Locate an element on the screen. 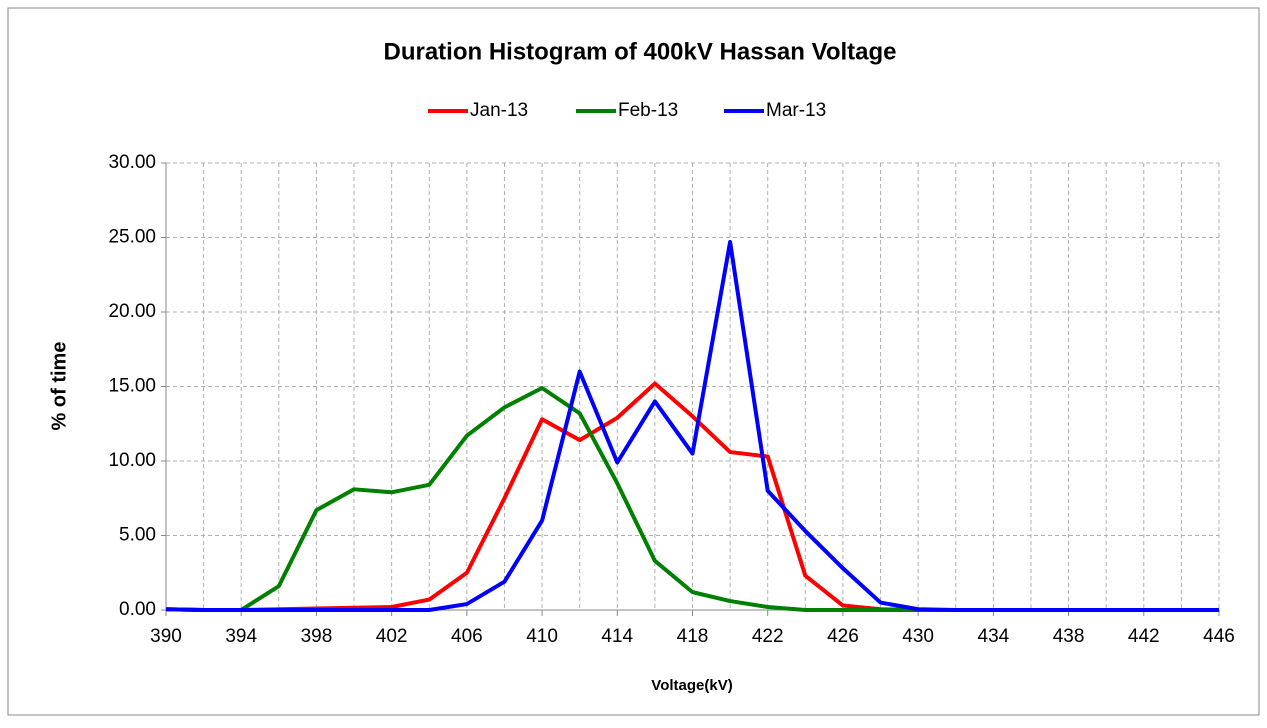 The image size is (1267, 728). x-tick-label: 434 is located at coordinates (994, 636).